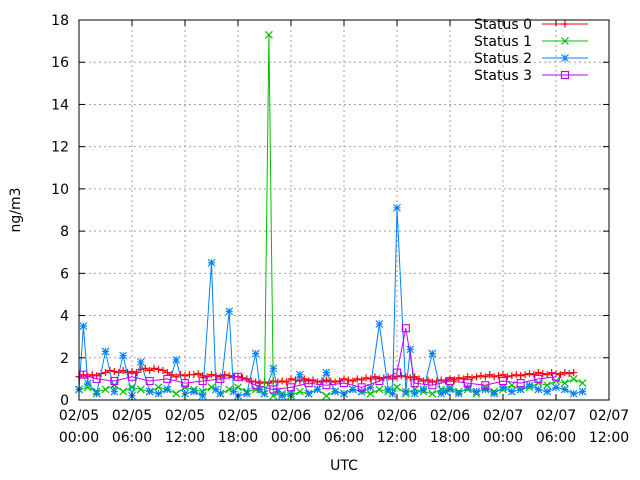 Image resolution: width=640 pixels, height=480 pixels. I want to click on series-line, so click(320, 359).